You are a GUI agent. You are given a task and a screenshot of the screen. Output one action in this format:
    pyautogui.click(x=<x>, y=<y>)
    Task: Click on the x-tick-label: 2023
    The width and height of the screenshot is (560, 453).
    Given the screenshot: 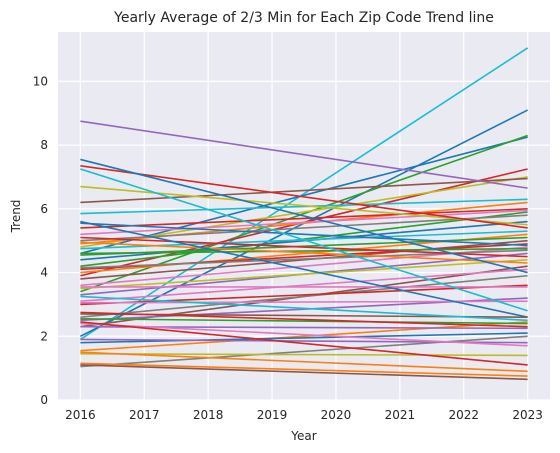 What is the action you would take?
    pyautogui.click(x=527, y=415)
    